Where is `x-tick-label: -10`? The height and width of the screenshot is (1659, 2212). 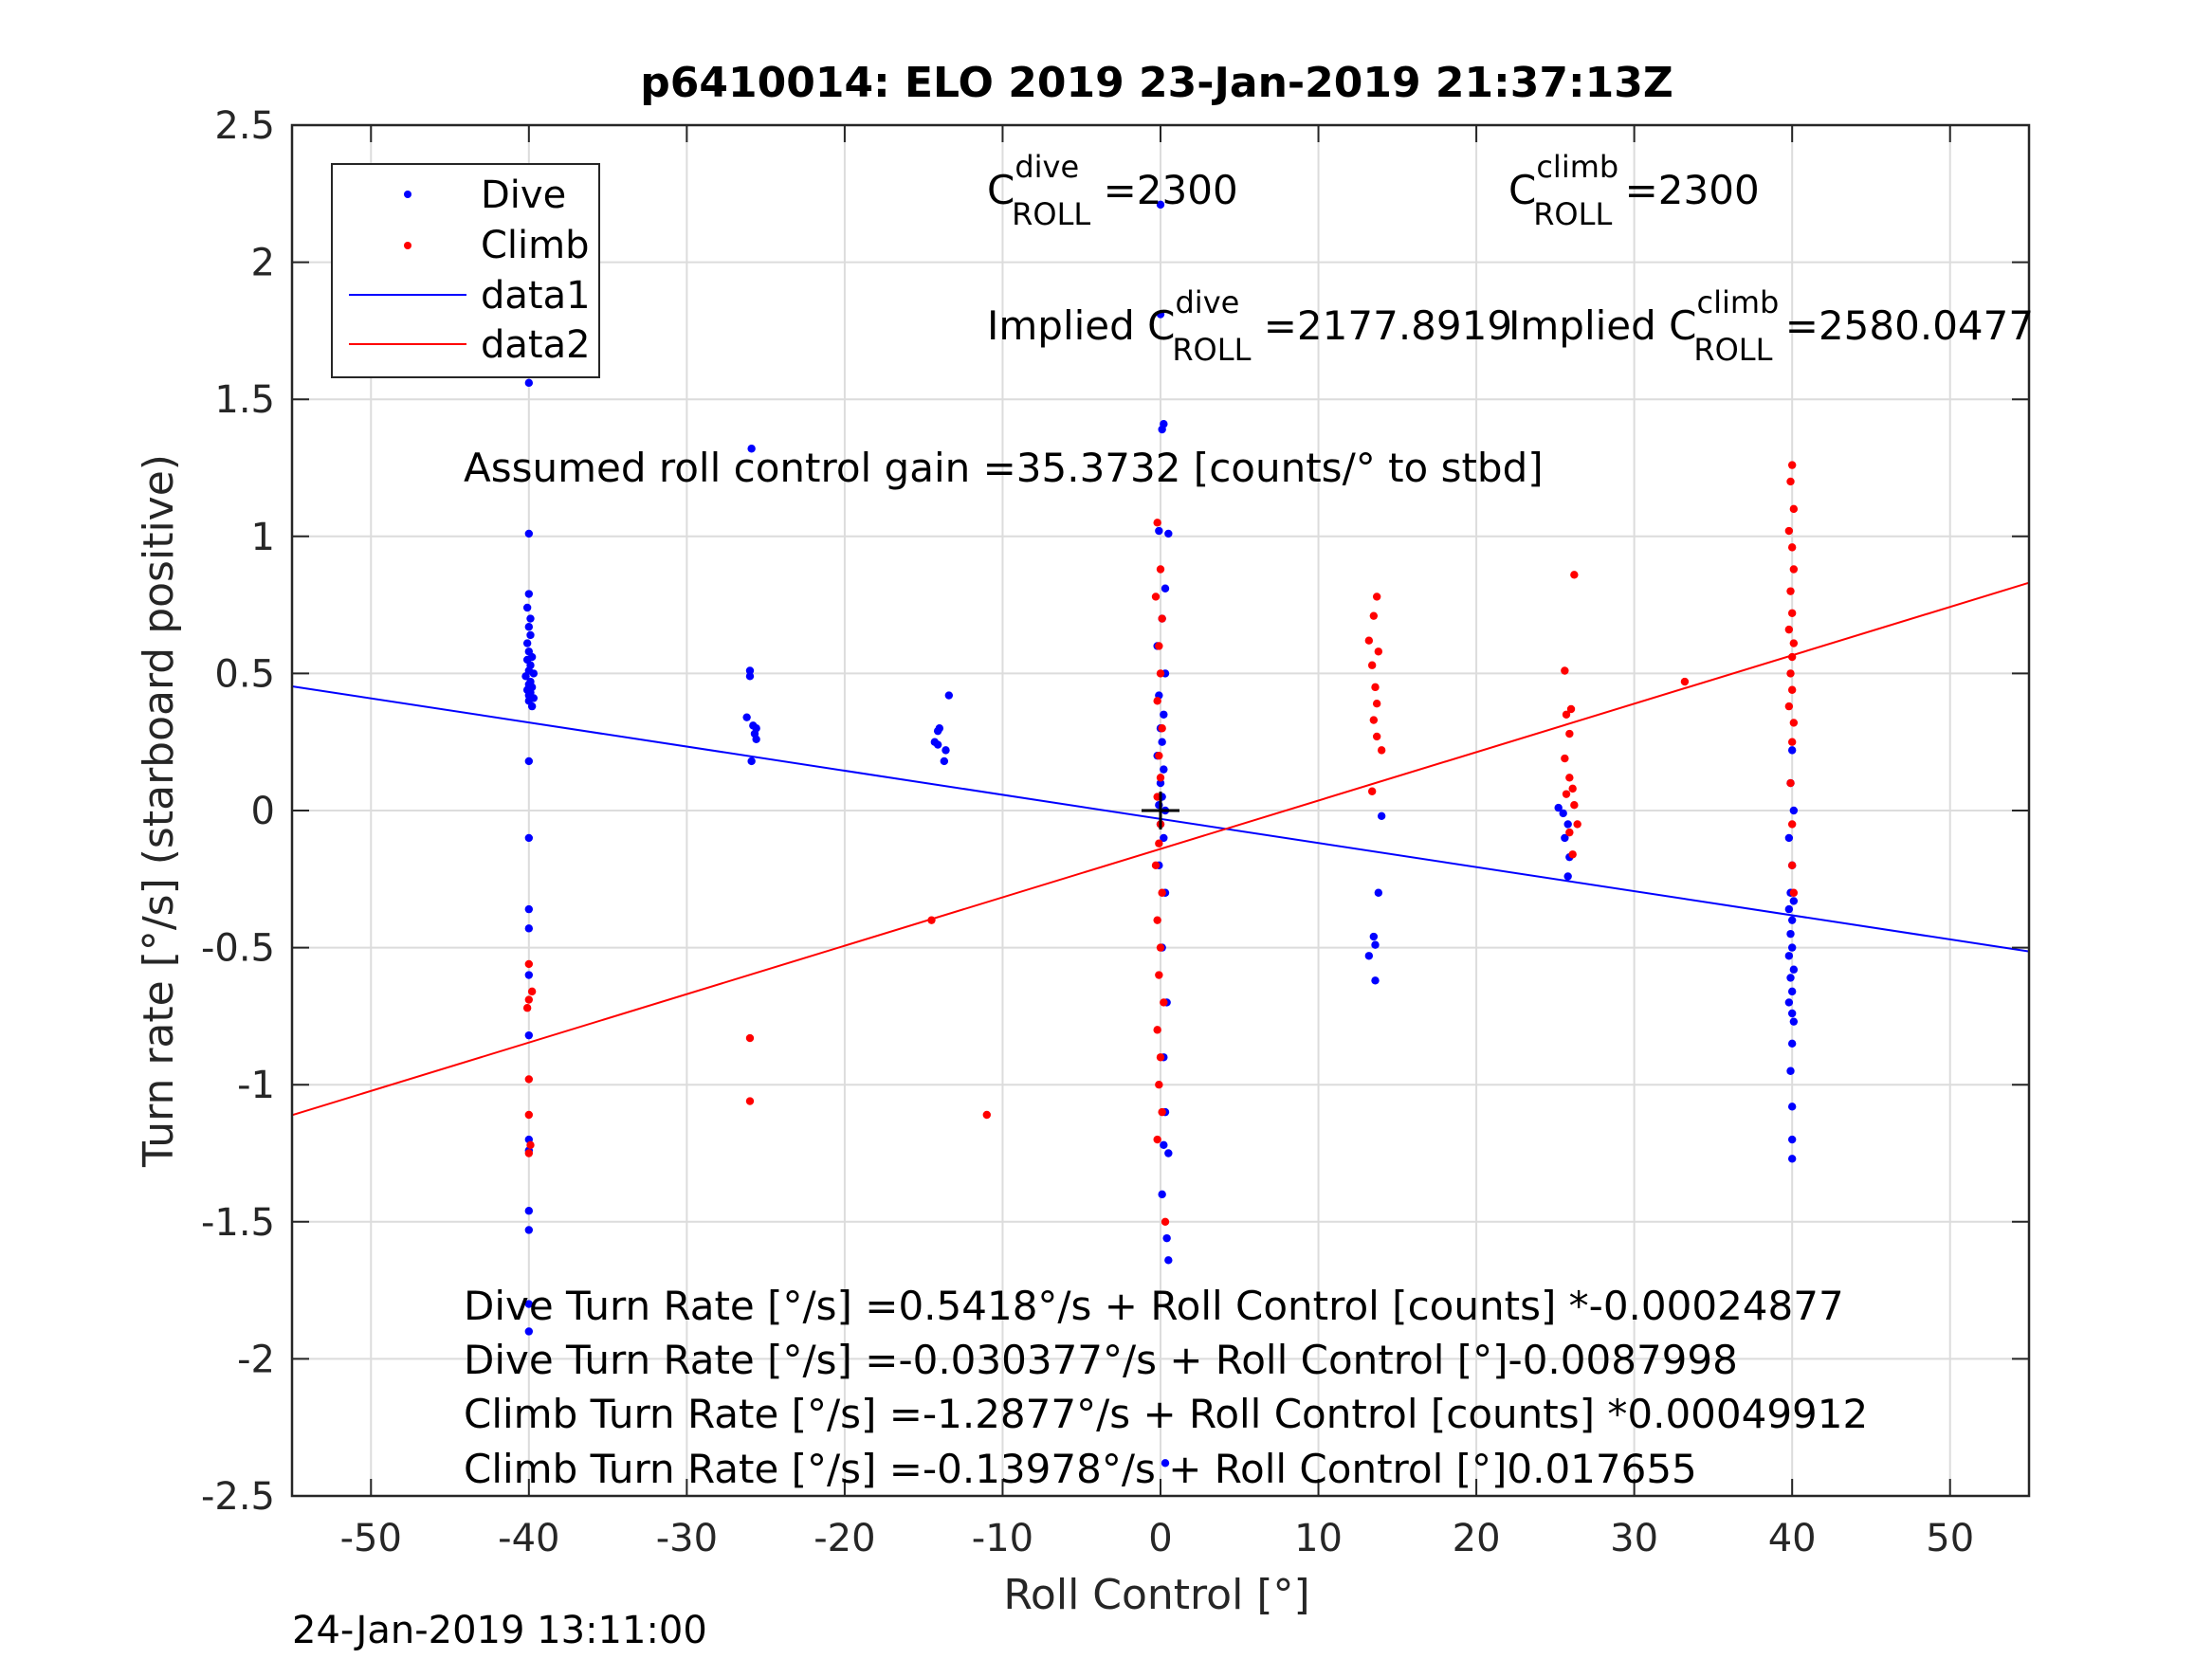
x-tick-label: -10 is located at coordinates (1002, 1538).